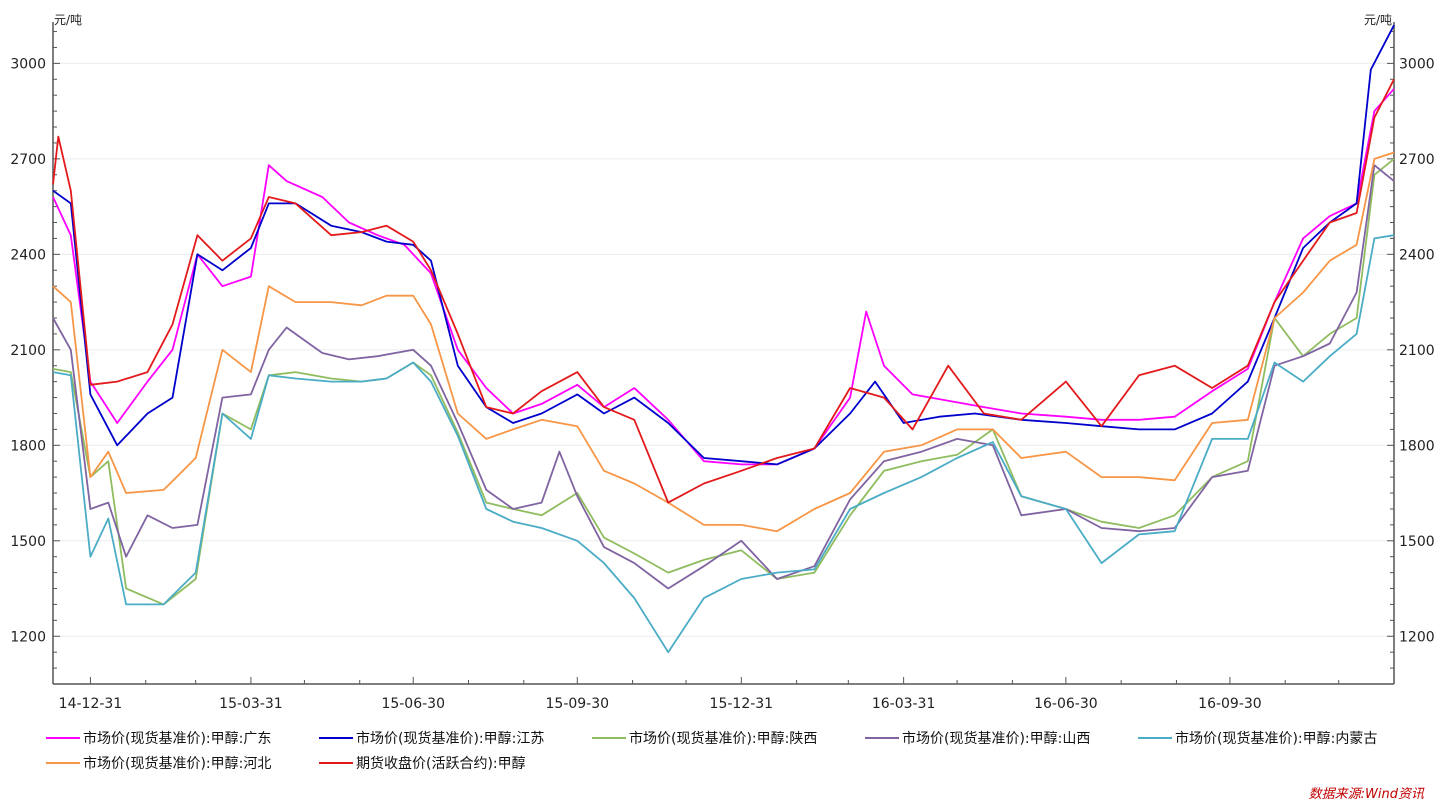 This screenshot has height=802, width=1450. Describe the element at coordinates (742, 704) in the screenshot. I see `x-tick-label: 15-12-31` at that location.